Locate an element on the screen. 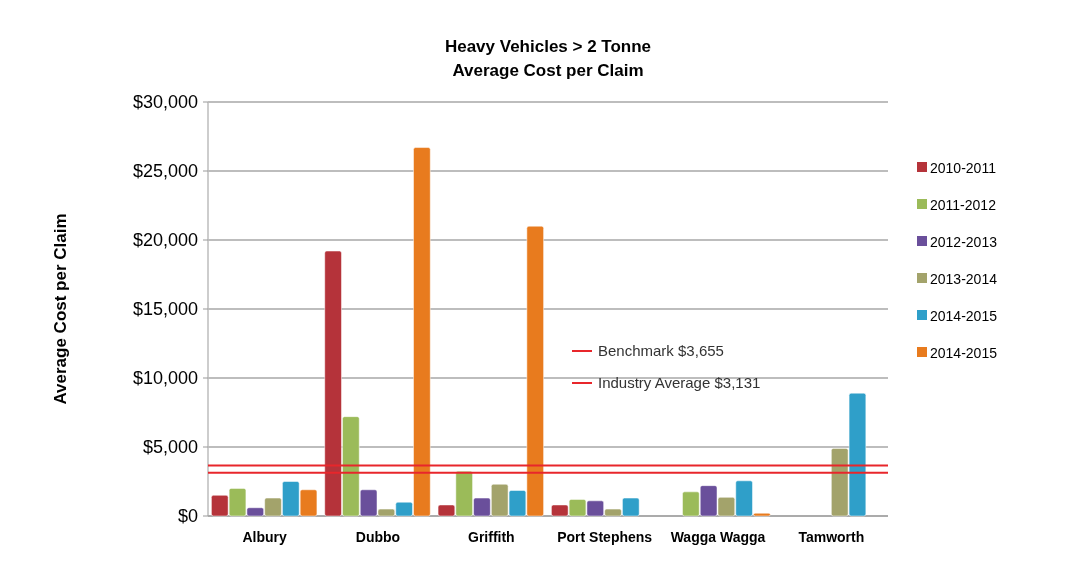 The height and width of the screenshot is (573, 1069). y-tick-label: $15,000 is located at coordinates (165, 309).